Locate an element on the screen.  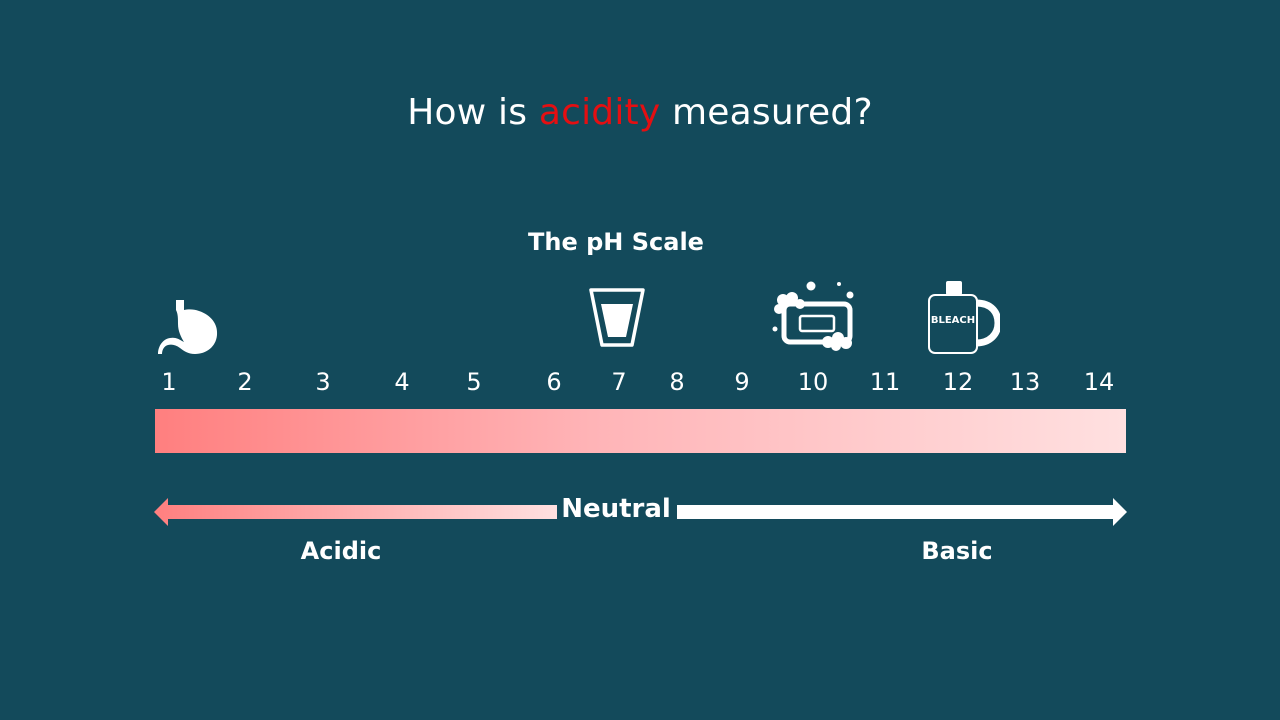
basic-label: Basic is located at coordinates (957, 551).